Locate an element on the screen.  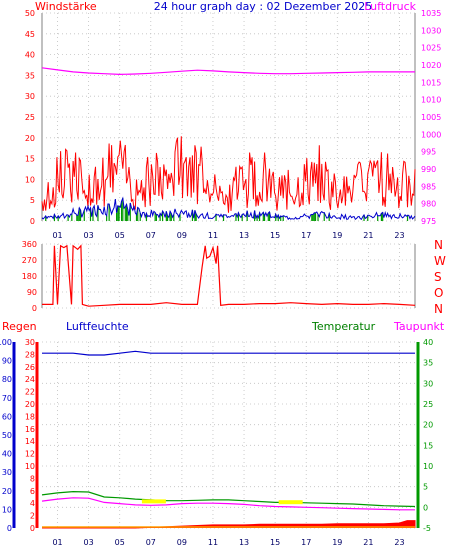
temperature-tick-label: 15 is located at coordinates (428, 445).